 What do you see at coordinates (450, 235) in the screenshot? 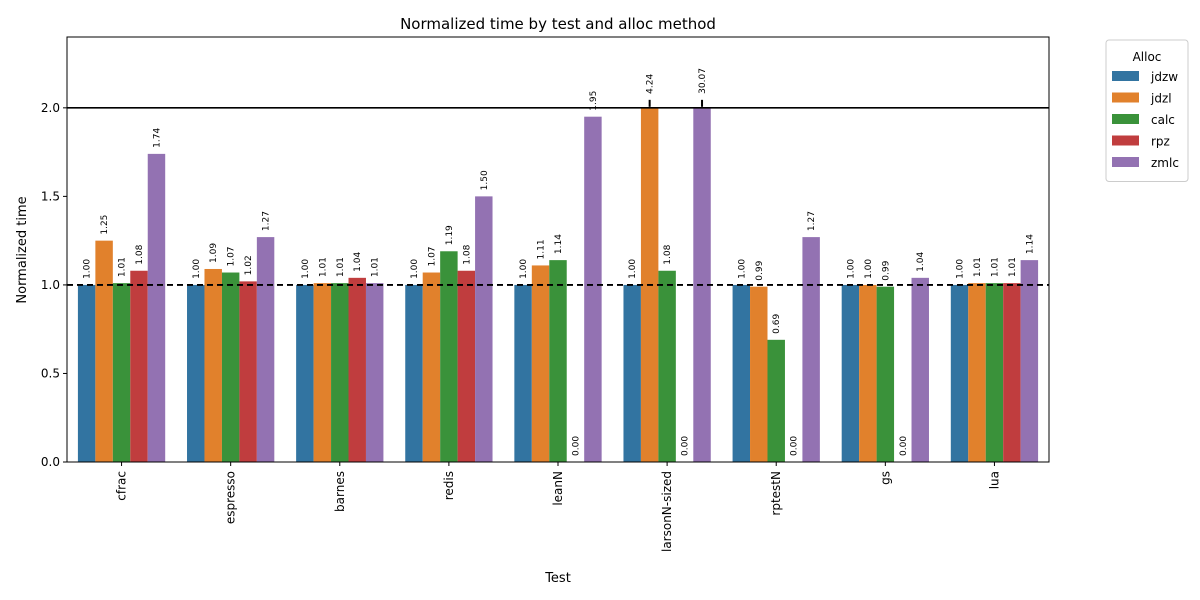
I see `bar-value-label: 1.19` at bounding box center [450, 235].